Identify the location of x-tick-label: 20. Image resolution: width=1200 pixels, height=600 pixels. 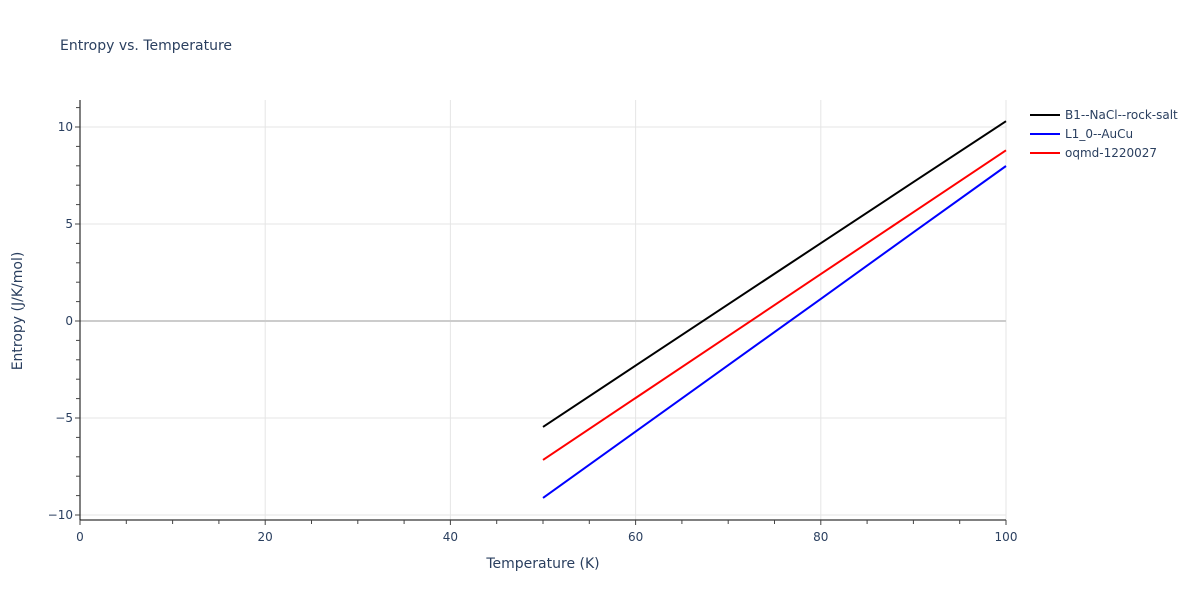
(265, 537).